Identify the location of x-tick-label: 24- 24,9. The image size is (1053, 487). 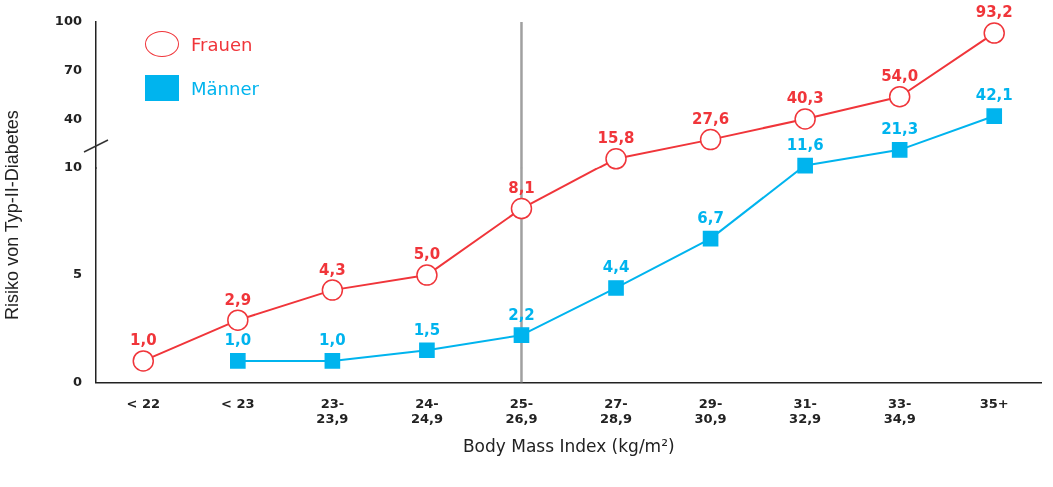
(426, 411).